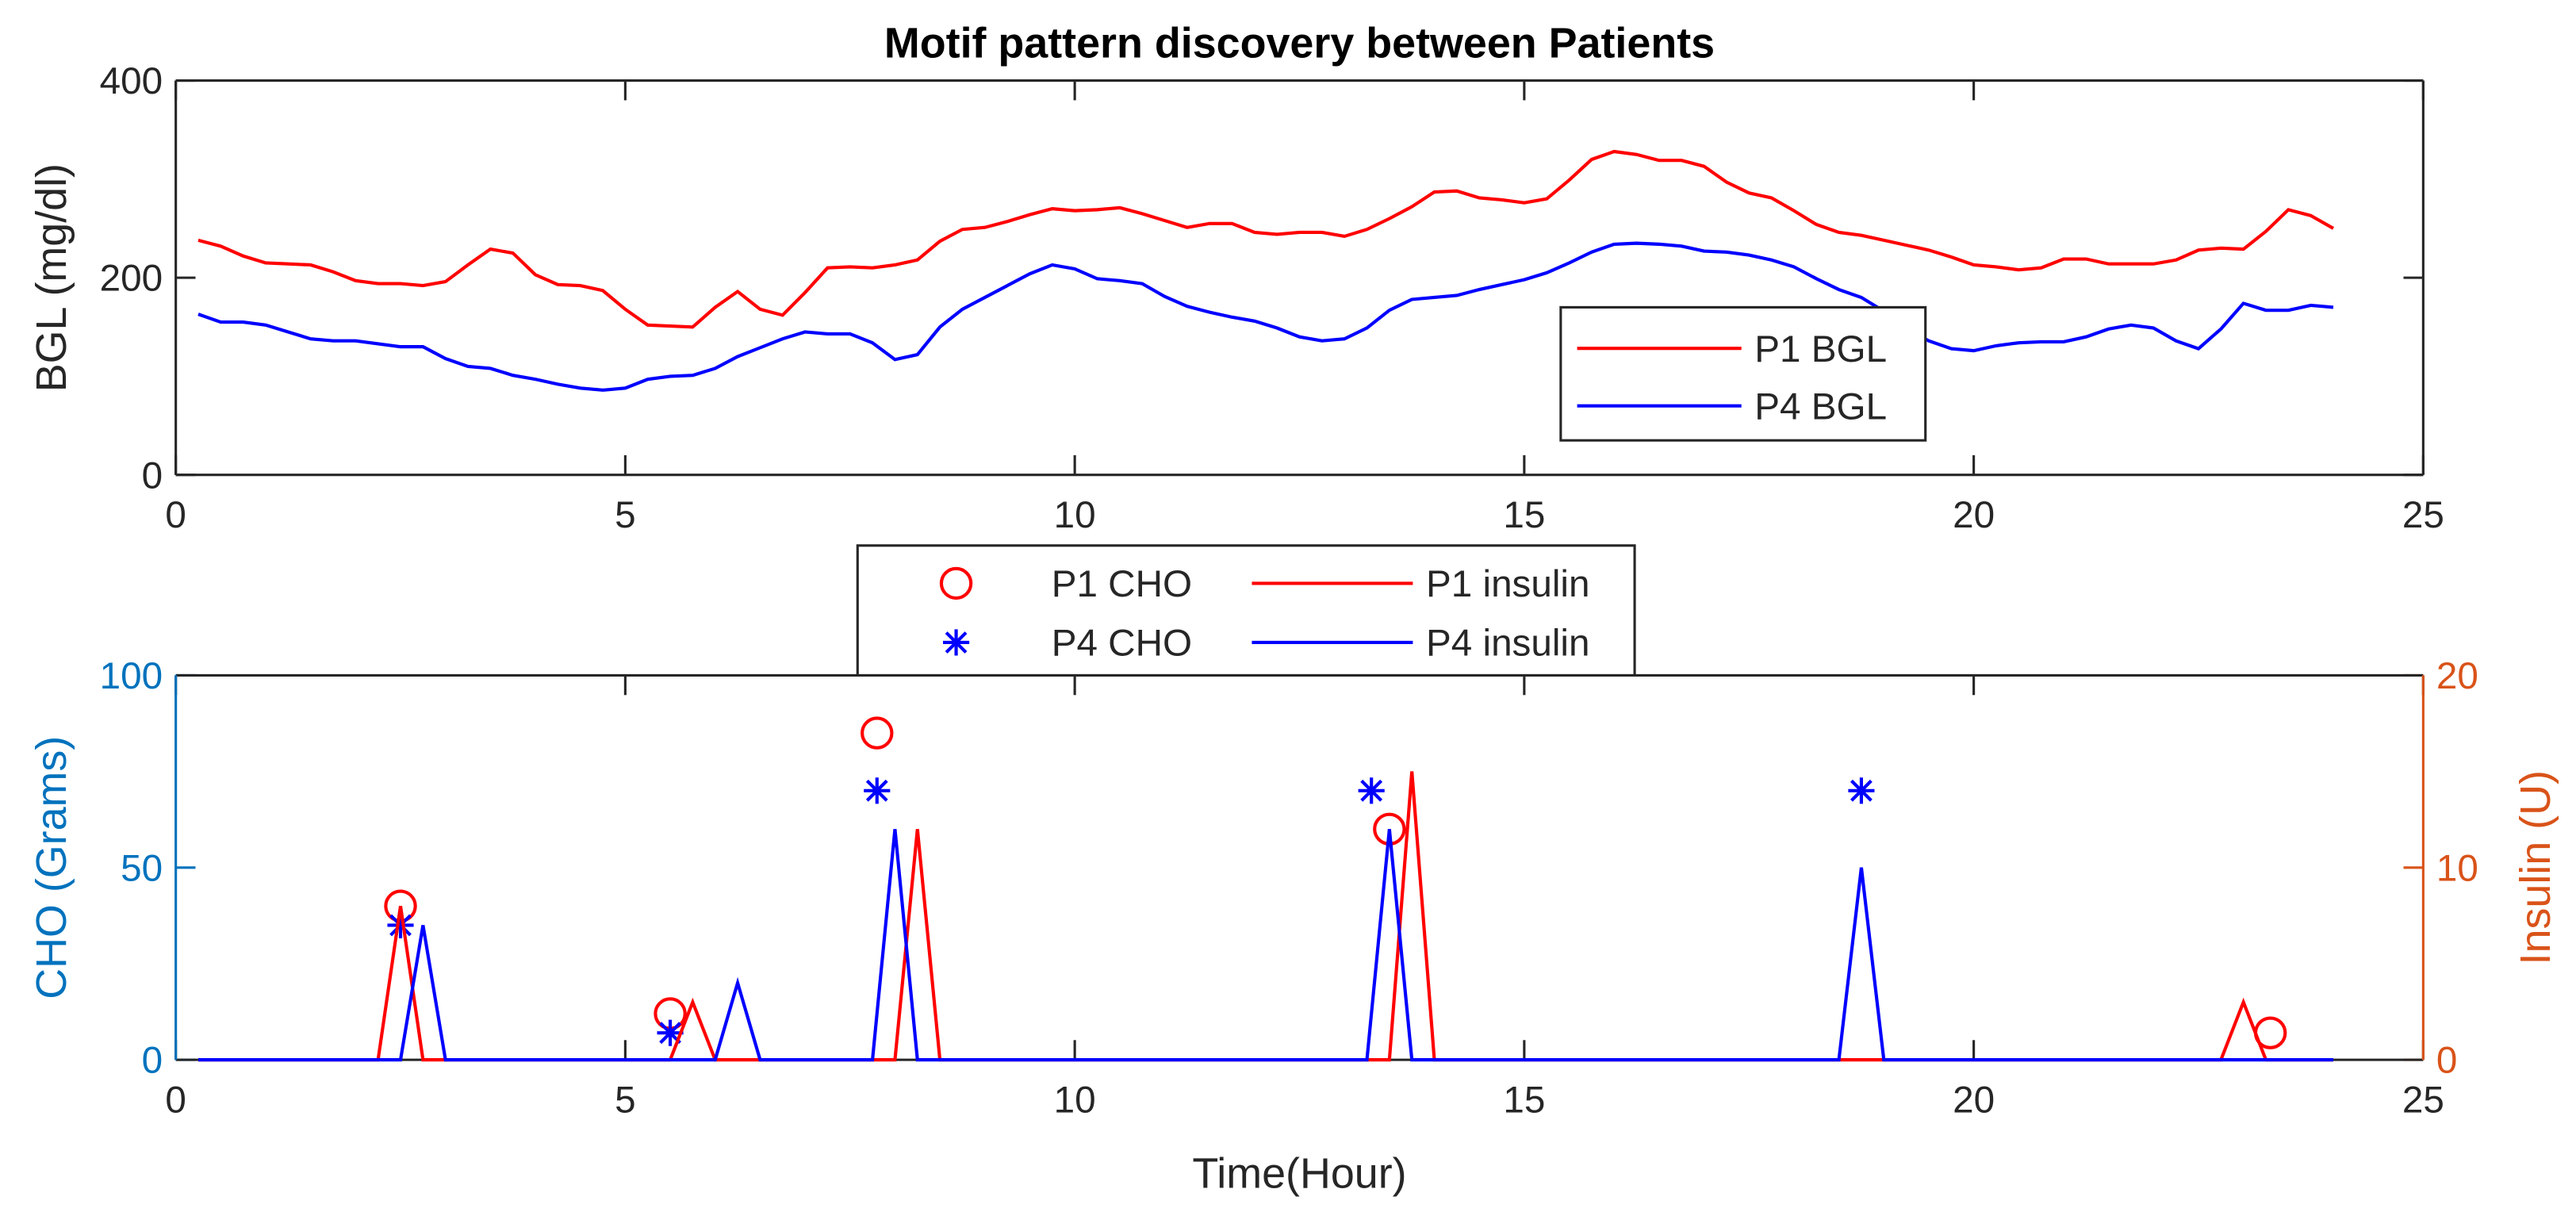 This screenshot has width=2576, height=1212. I want to click on legend-label: P1 CHO, so click(1122, 584).